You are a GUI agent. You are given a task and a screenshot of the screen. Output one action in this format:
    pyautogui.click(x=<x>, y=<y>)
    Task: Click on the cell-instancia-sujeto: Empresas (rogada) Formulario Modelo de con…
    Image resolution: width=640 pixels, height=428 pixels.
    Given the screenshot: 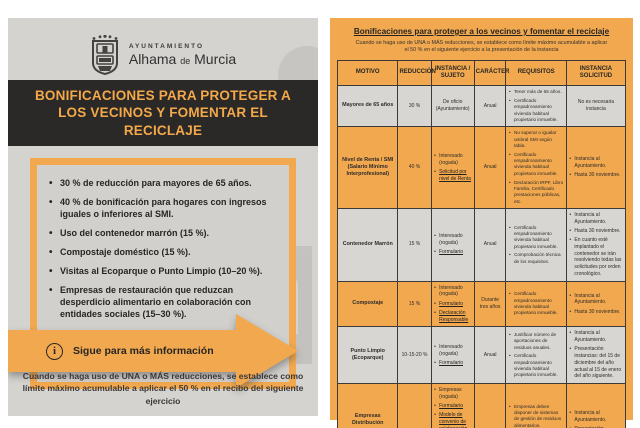 What is the action you would take?
    pyautogui.click(x=452, y=405)
    